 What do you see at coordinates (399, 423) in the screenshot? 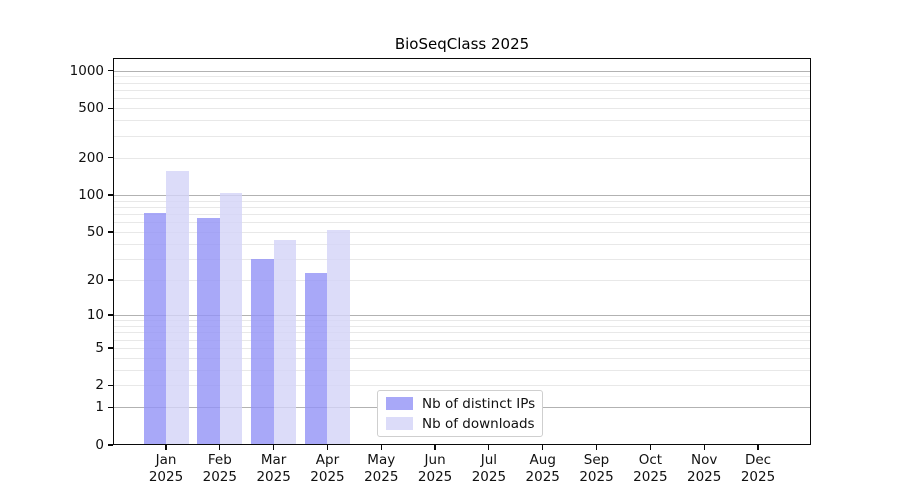
I see `legend-swatch-downloads` at bounding box center [399, 423].